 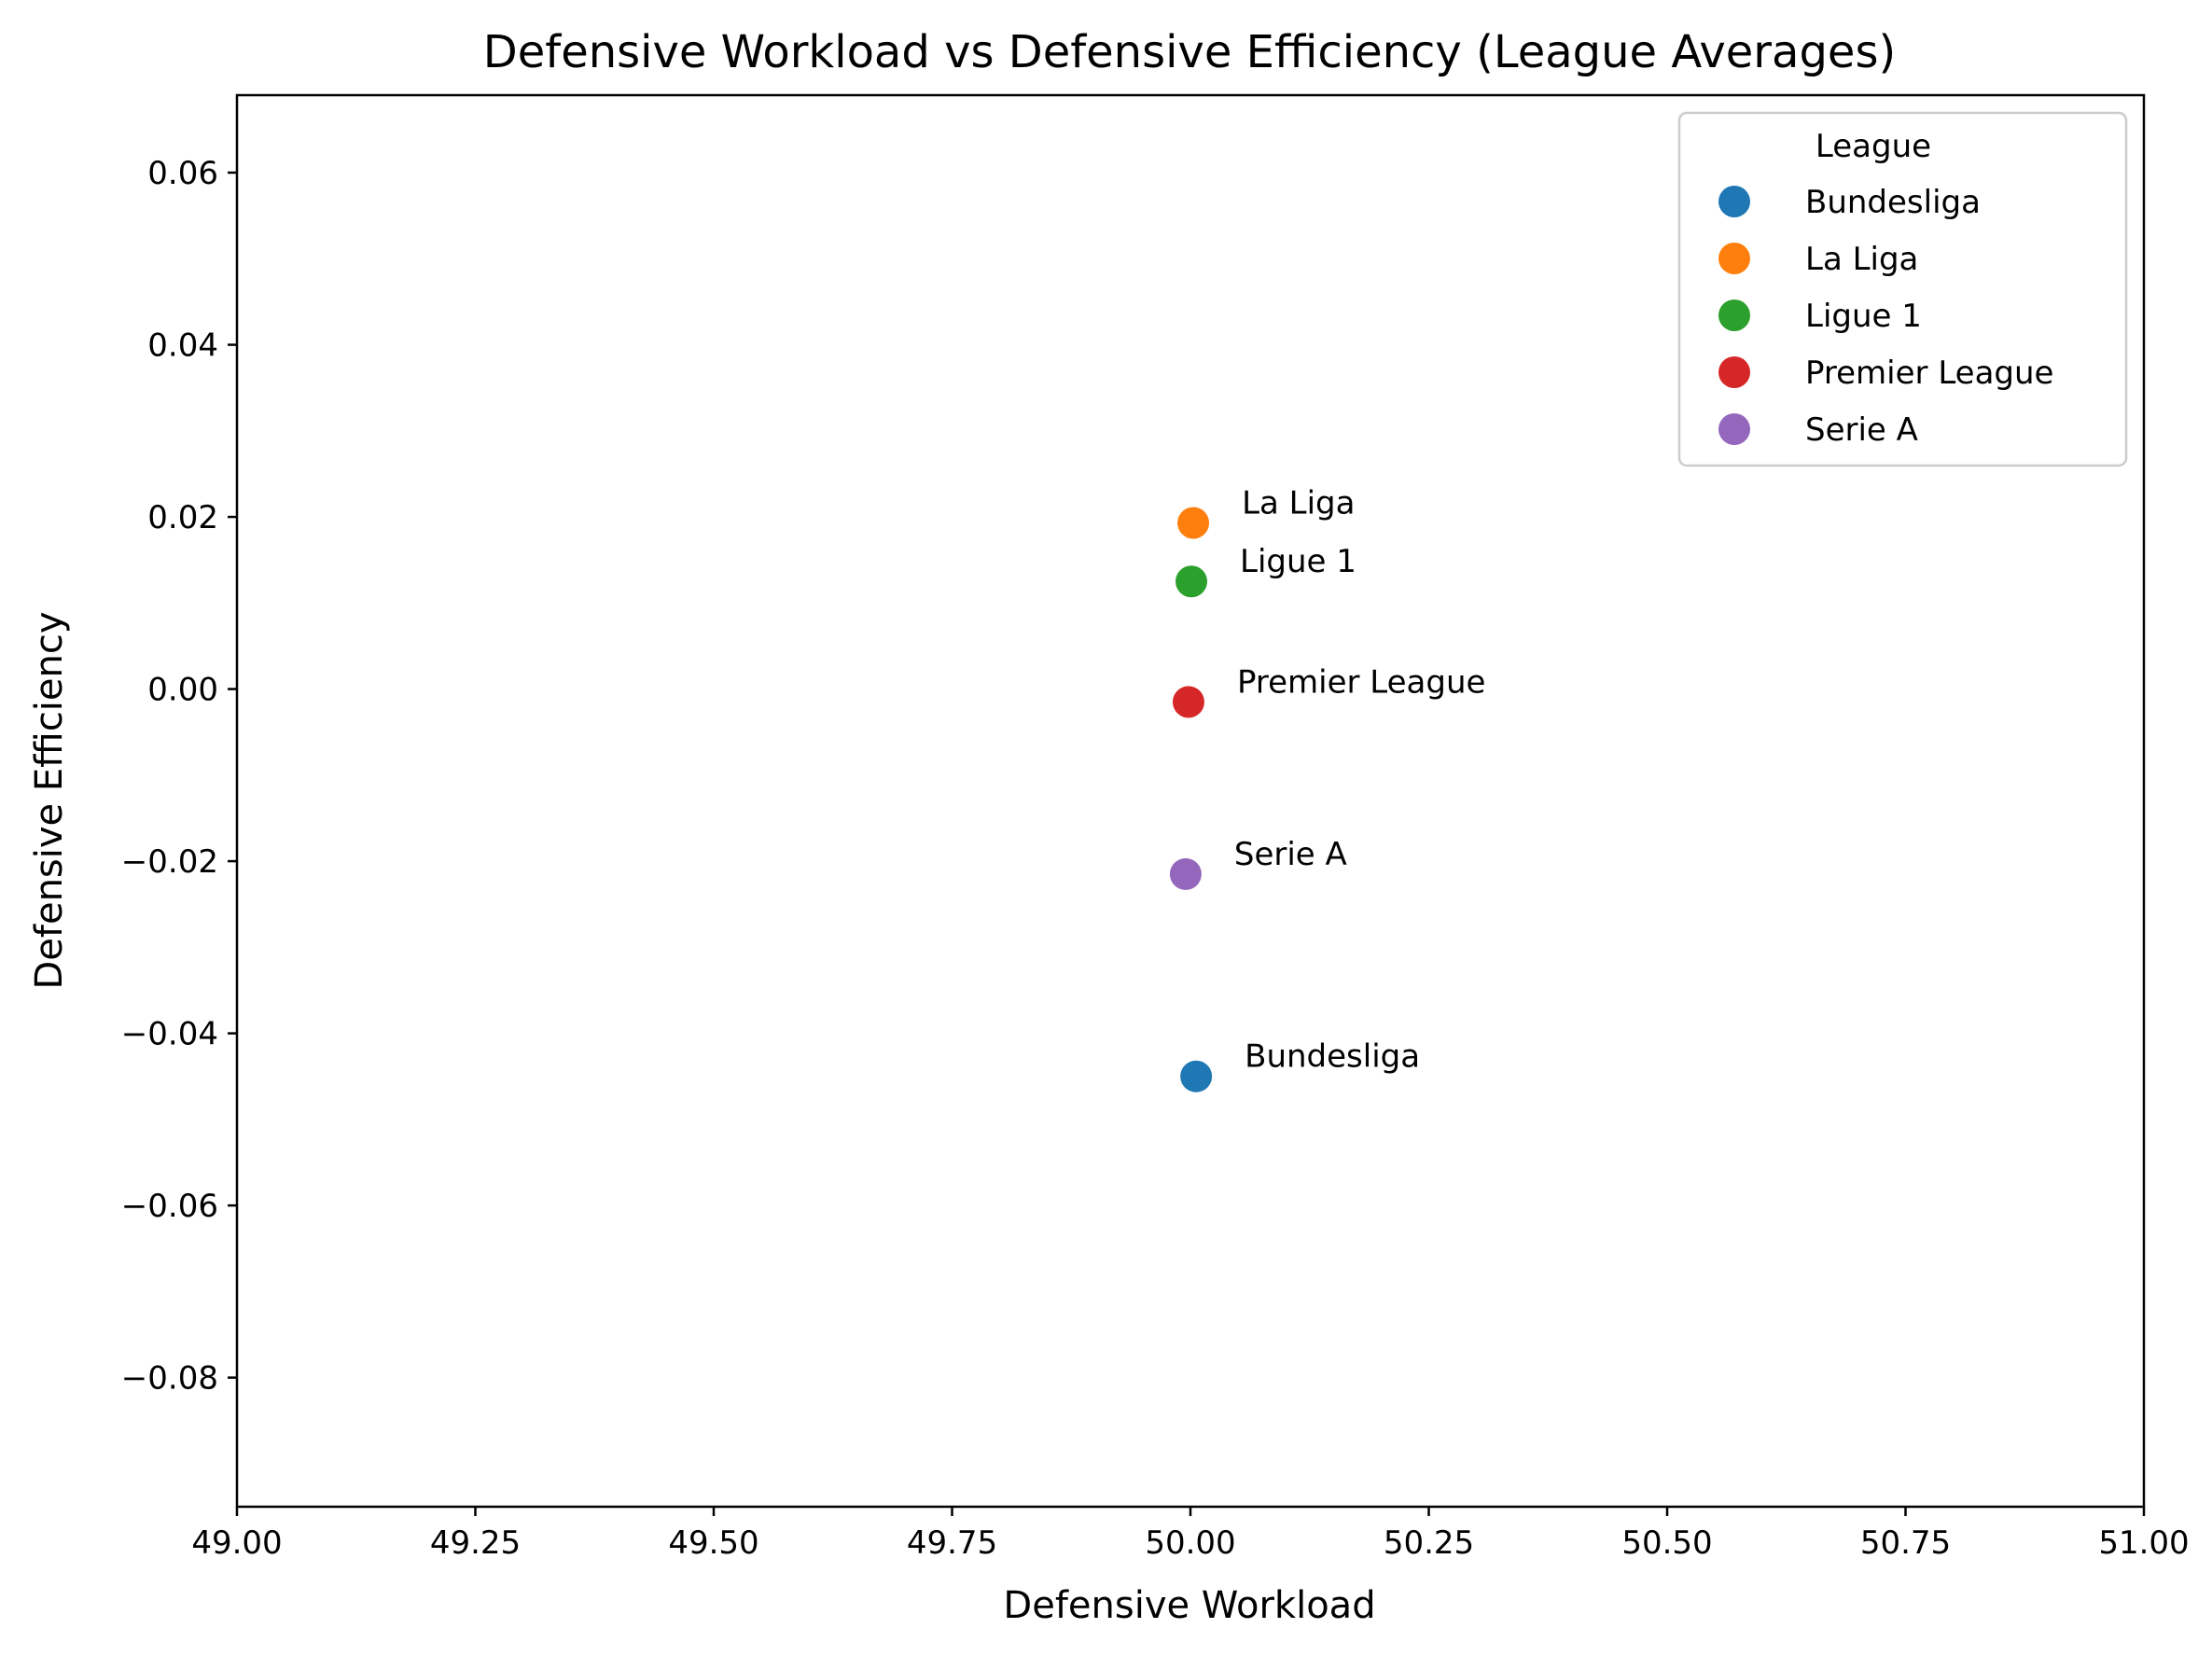 What do you see at coordinates (236, 1543) in the screenshot?
I see `x-tick-label: 49.00` at bounding box center [236, 1543].